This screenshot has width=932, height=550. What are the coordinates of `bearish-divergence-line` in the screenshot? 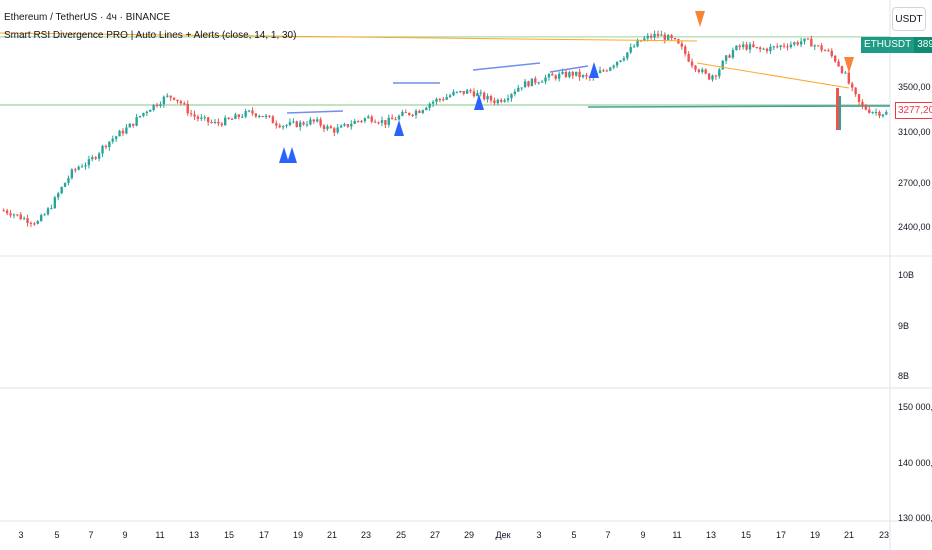 It's located at (349, 37).